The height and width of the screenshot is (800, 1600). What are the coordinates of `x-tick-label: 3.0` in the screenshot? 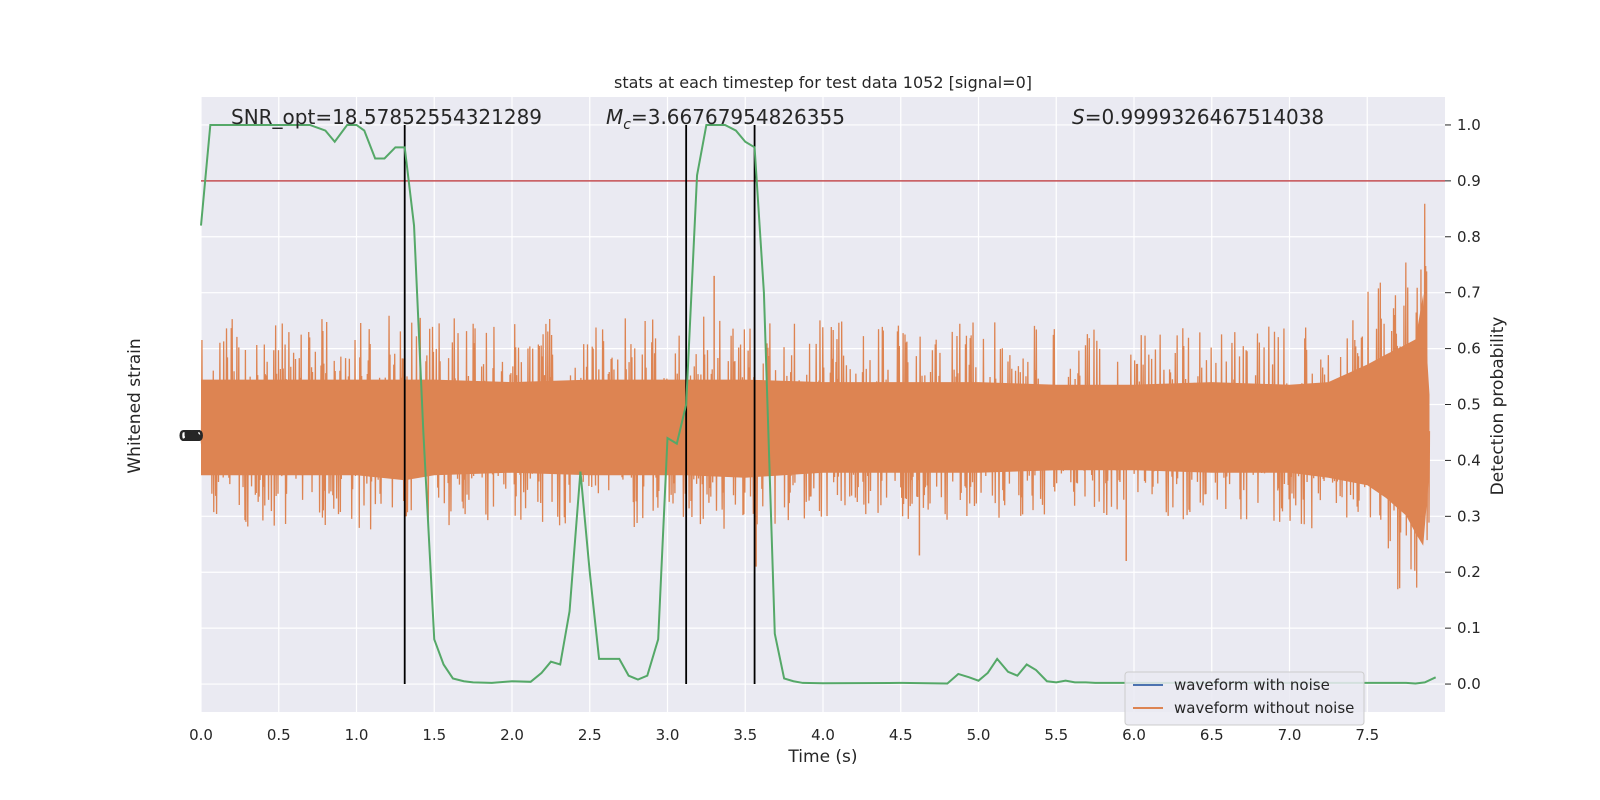 It's located at (668, 735).